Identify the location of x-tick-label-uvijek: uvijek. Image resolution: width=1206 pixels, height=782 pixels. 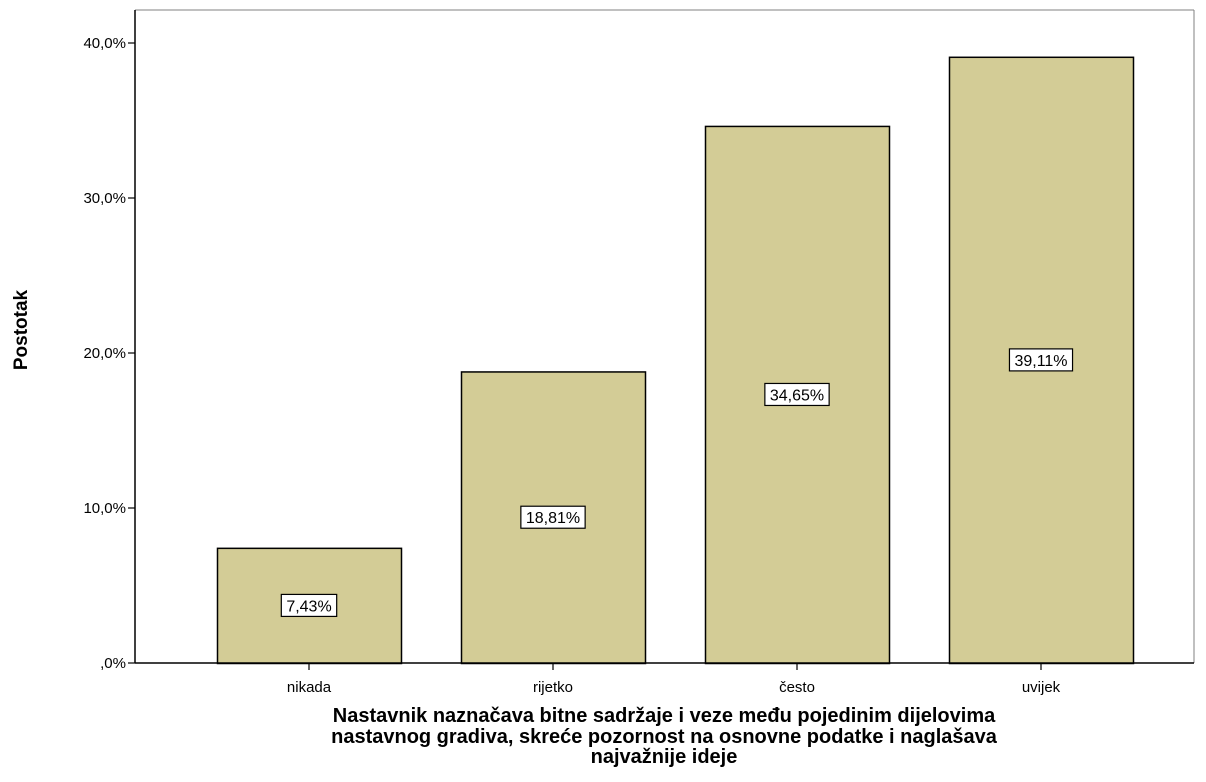
(1041, 687).